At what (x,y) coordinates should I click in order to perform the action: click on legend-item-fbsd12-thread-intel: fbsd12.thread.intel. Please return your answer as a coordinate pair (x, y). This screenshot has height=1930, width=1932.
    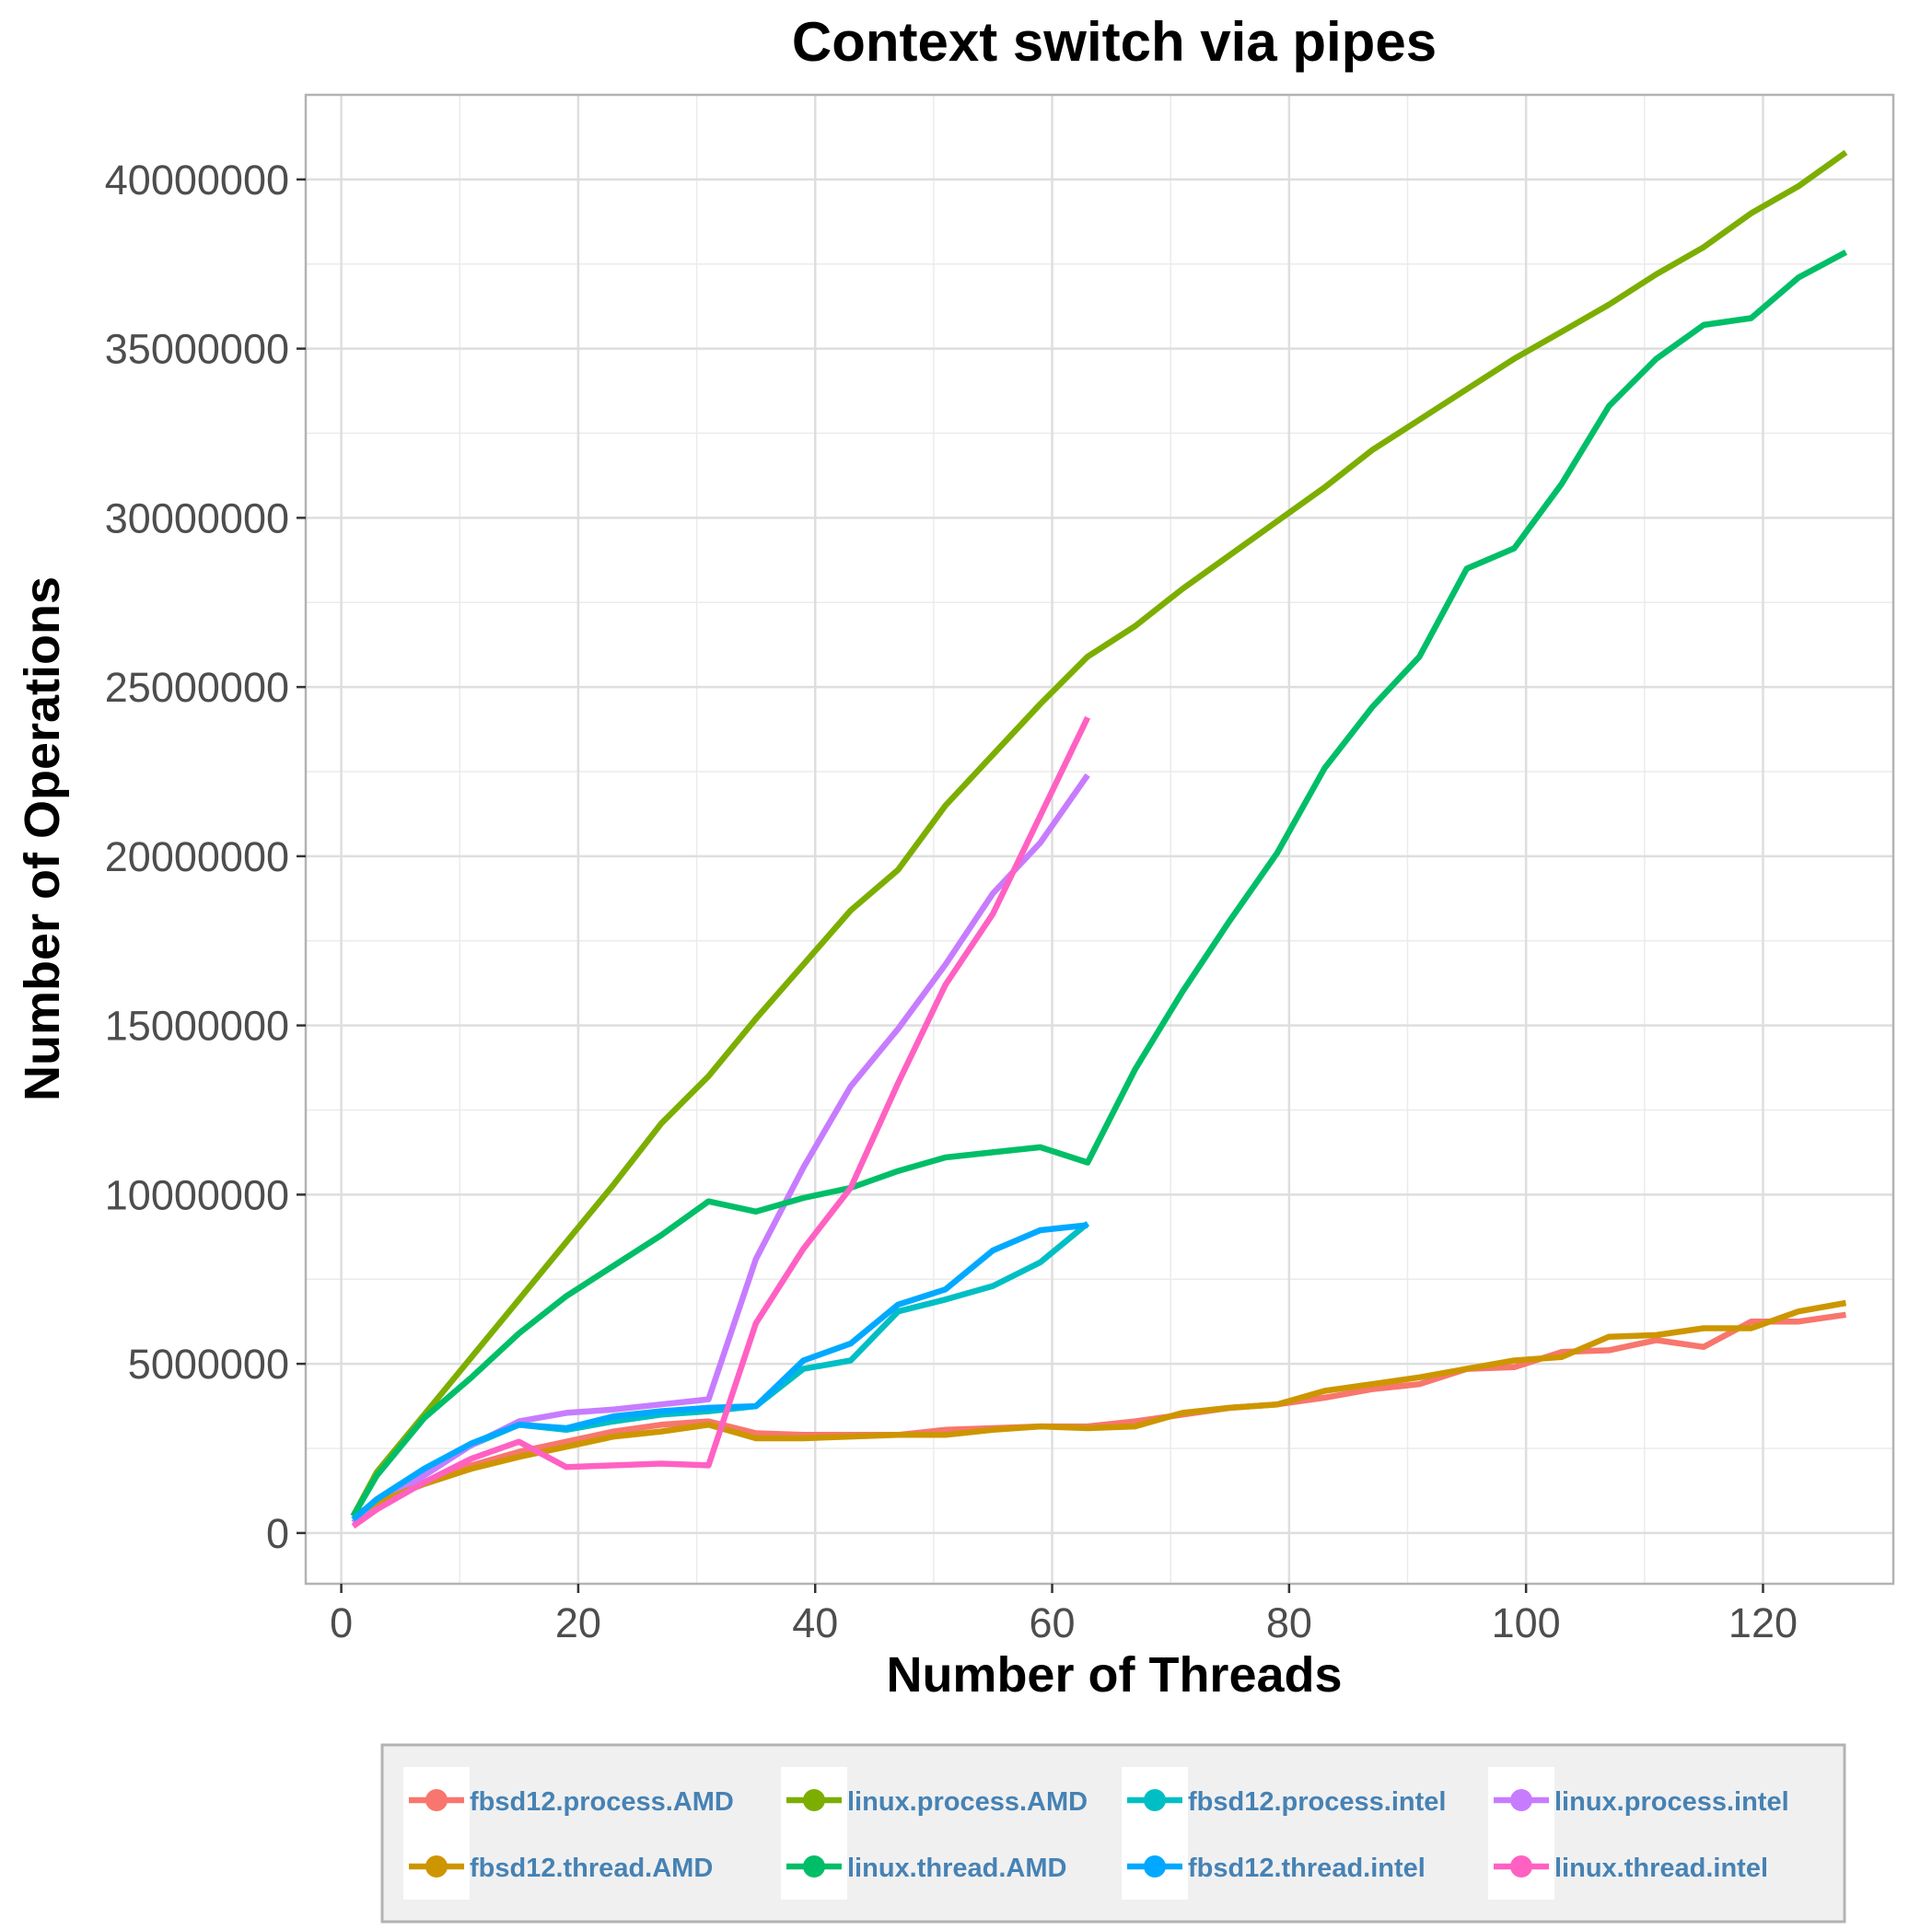
    Looking at the image, I should click on (1274, 1866).